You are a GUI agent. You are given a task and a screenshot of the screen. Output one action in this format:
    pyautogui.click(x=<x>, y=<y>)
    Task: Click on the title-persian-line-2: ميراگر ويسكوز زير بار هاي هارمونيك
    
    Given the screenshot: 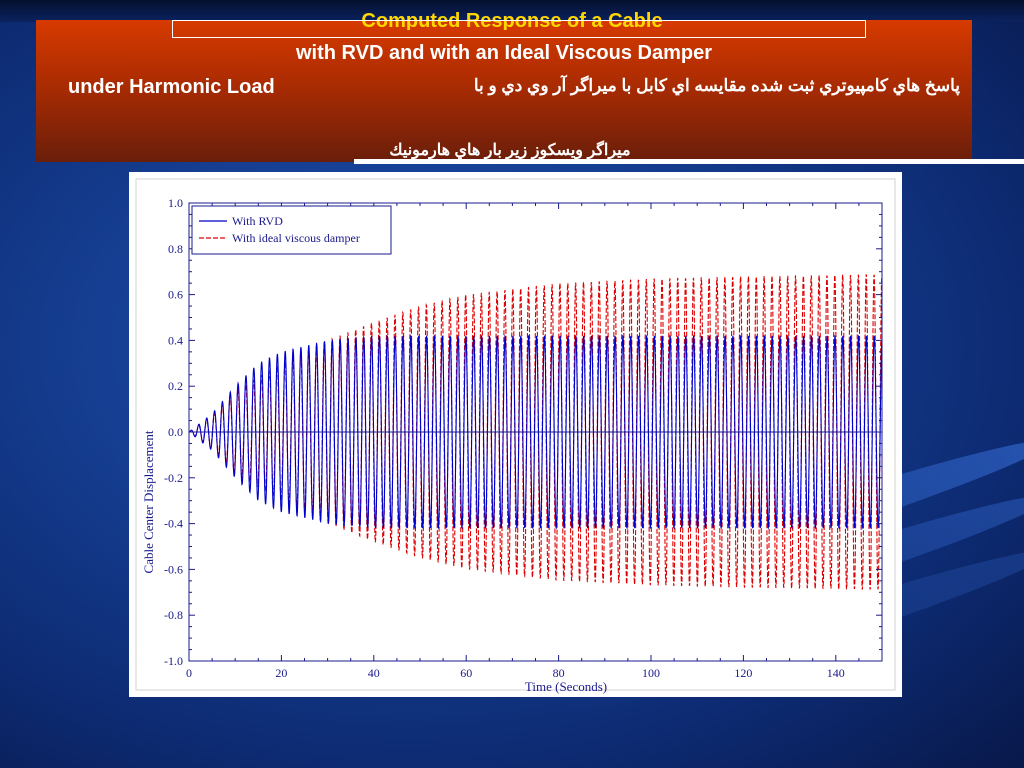 What is the action you would take?
    pyautogui.click(x=510, y=150)
    